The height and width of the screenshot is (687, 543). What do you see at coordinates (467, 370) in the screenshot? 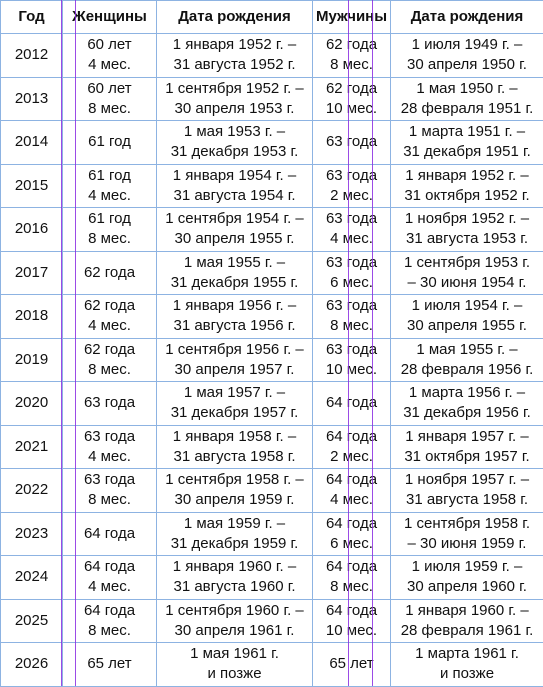
I see `cell-line: 28 февраля 1956 г.` at bounding box center [467, 370].